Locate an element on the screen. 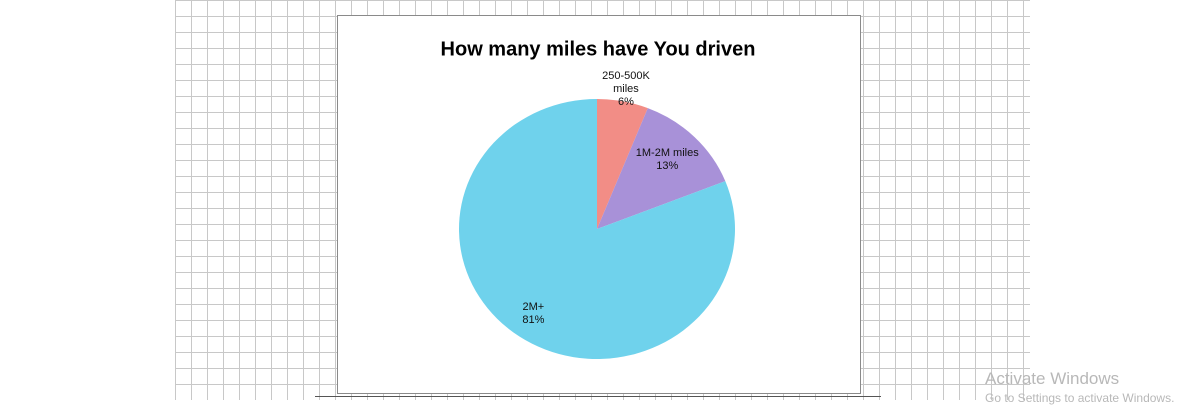  slice-name: 250-500K miles is located at coordinates (626, 82).